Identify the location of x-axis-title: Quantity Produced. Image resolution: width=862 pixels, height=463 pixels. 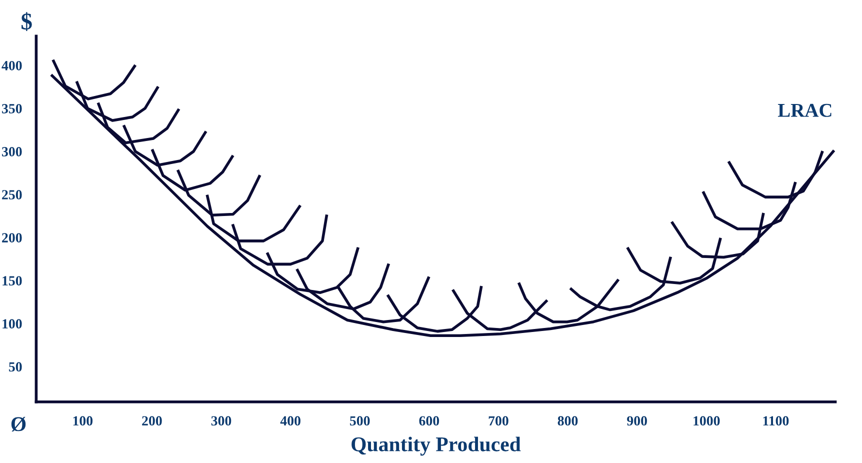
(436, 446).